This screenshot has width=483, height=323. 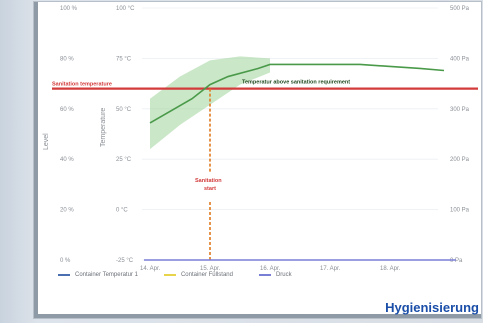 I want to click on y-tick-pressure: 200 Pa, so click(x=460, y=160).